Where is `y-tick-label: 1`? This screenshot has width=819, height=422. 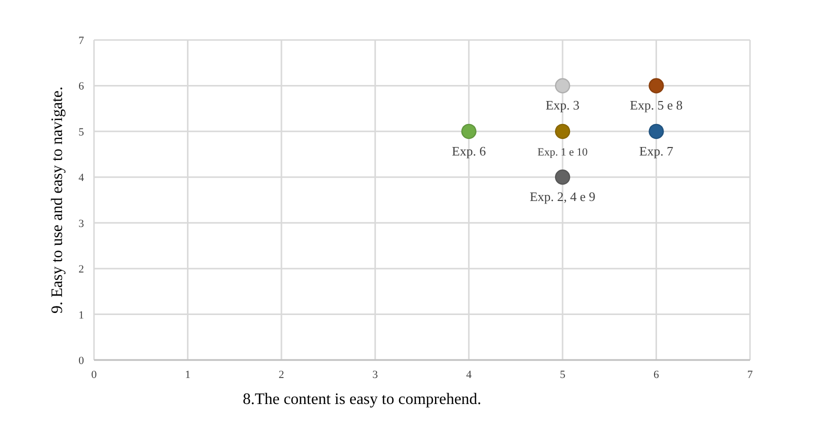
y-tick-label: 1 is located at coordinates (81, 315).